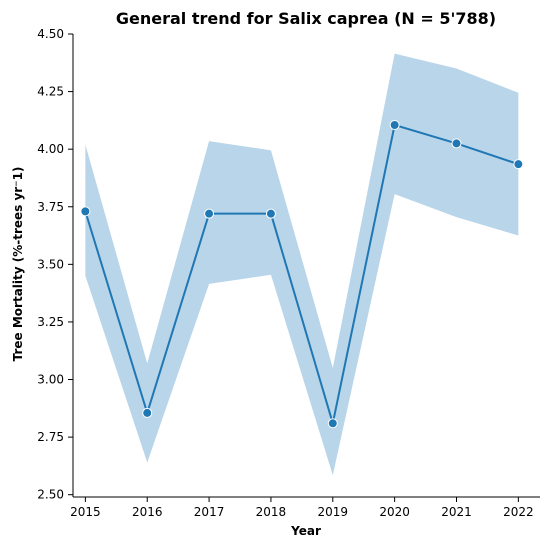 Image resolution: width=548 pixels, height=547 pixels. What do you see at coordinates (50, 149) in the screenshot?
I see `y-tick-label: 4.00` at bounding box center [50, 149].